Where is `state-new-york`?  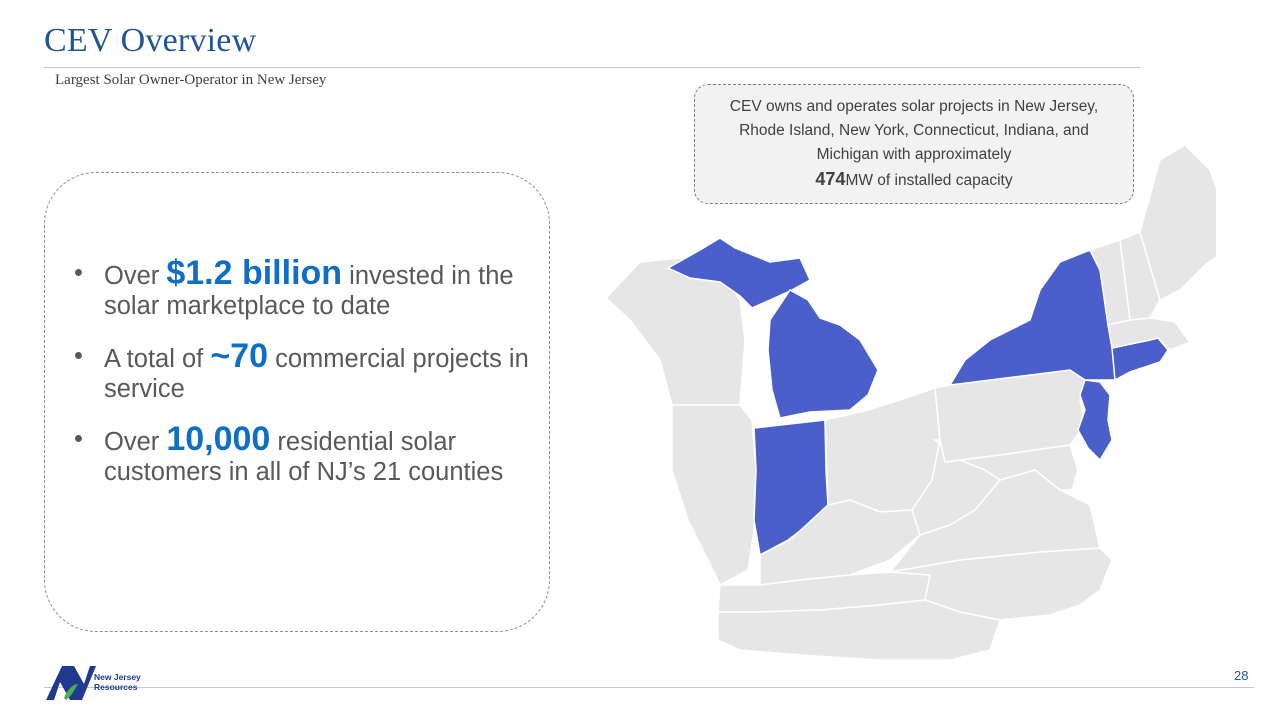 state-new-york is located at coordinates (1032, 317).